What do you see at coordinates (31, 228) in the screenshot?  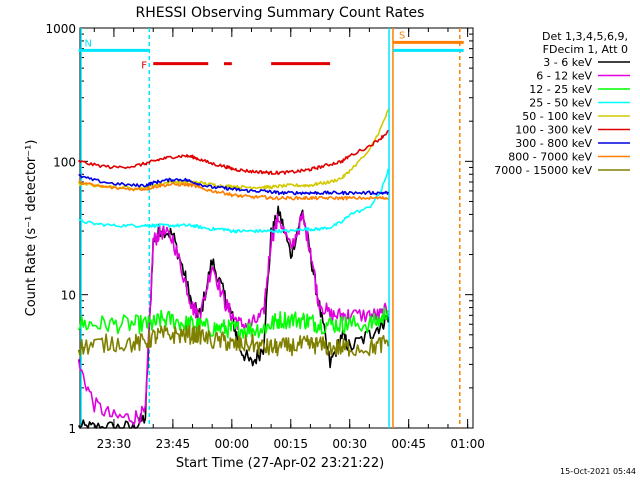 I see `y-axis-label: Count Rate (s⁻¹ detector⁻¹)` at bounding box center [31, 228].